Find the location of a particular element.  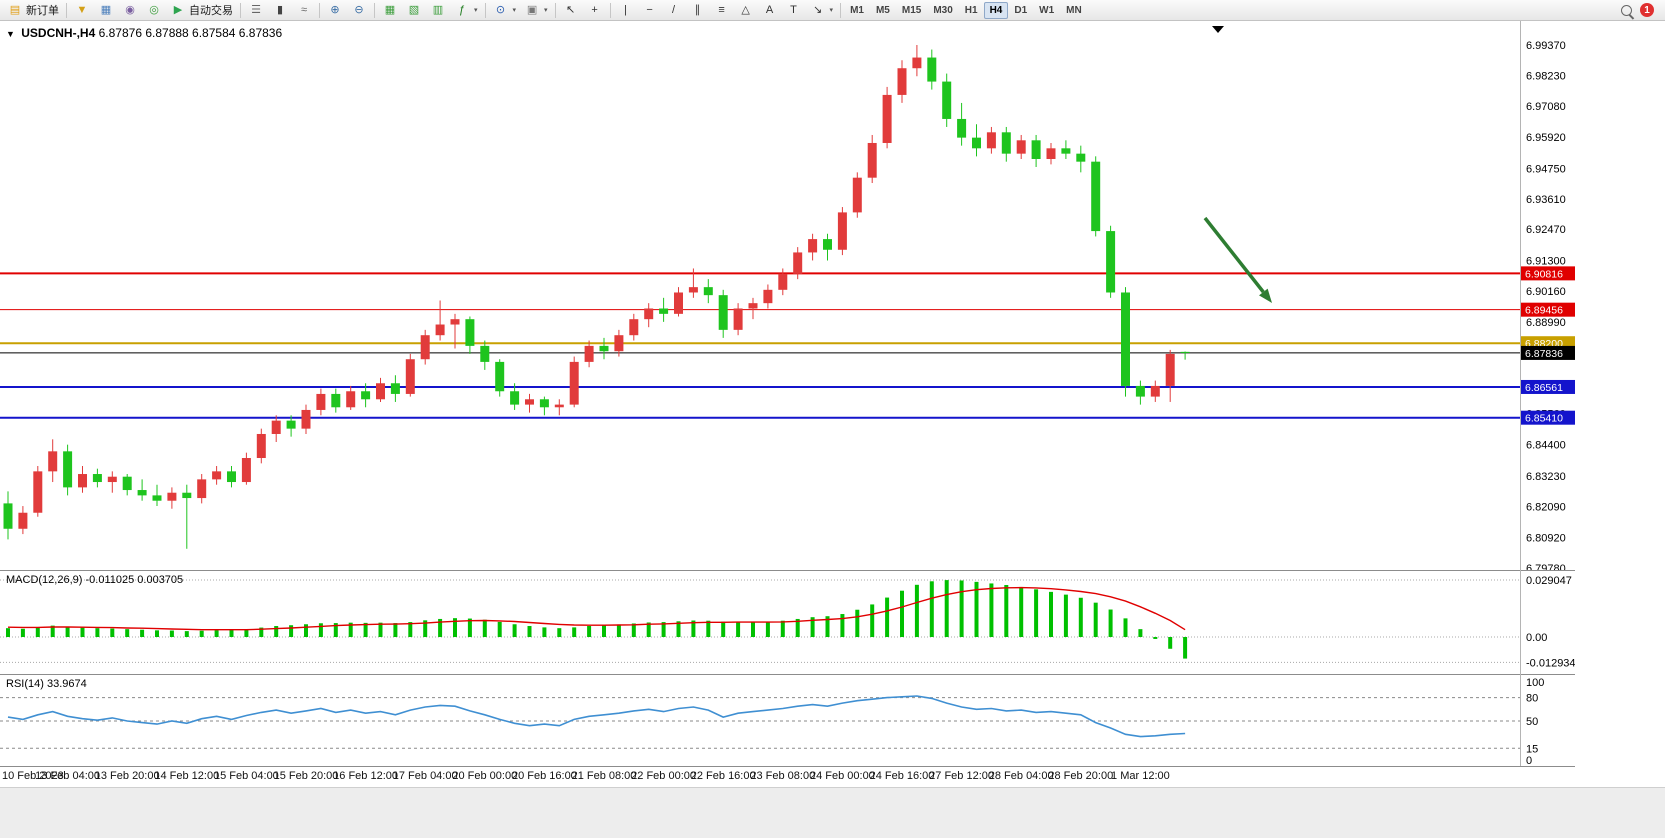

cursor-button: ↖ is located at coordinates (571, 10).